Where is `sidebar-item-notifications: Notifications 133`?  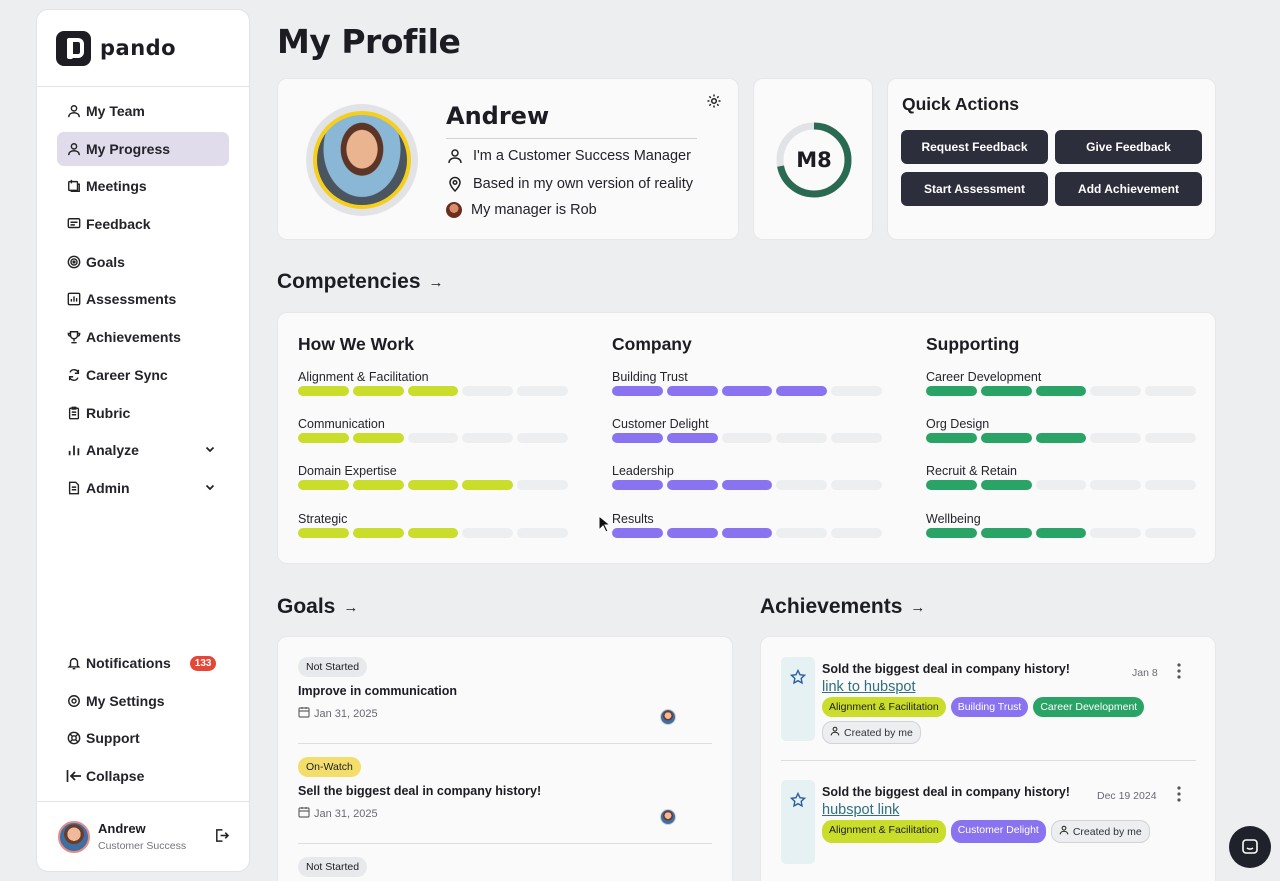
sidebar-item-notifications: Notifications 133 is located at coordinates (143, 663).